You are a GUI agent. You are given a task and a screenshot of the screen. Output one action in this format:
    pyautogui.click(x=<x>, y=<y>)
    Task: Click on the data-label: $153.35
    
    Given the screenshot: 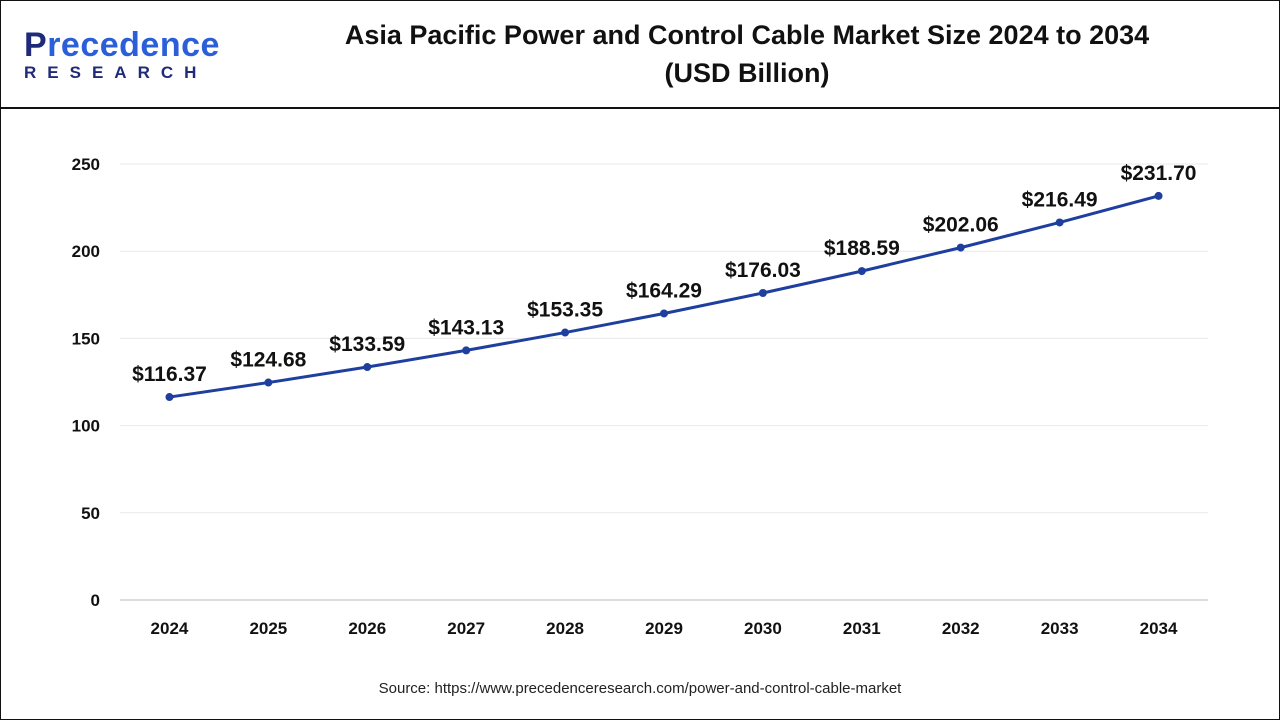 What is the action you would take?
    pyautogui.click(x=565, y=310)
    